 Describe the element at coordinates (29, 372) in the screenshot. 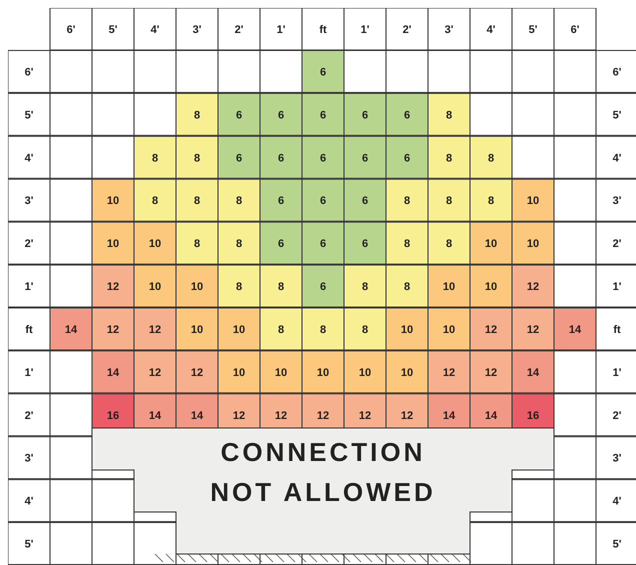

I see `y-tick-label: 1'` at that location.